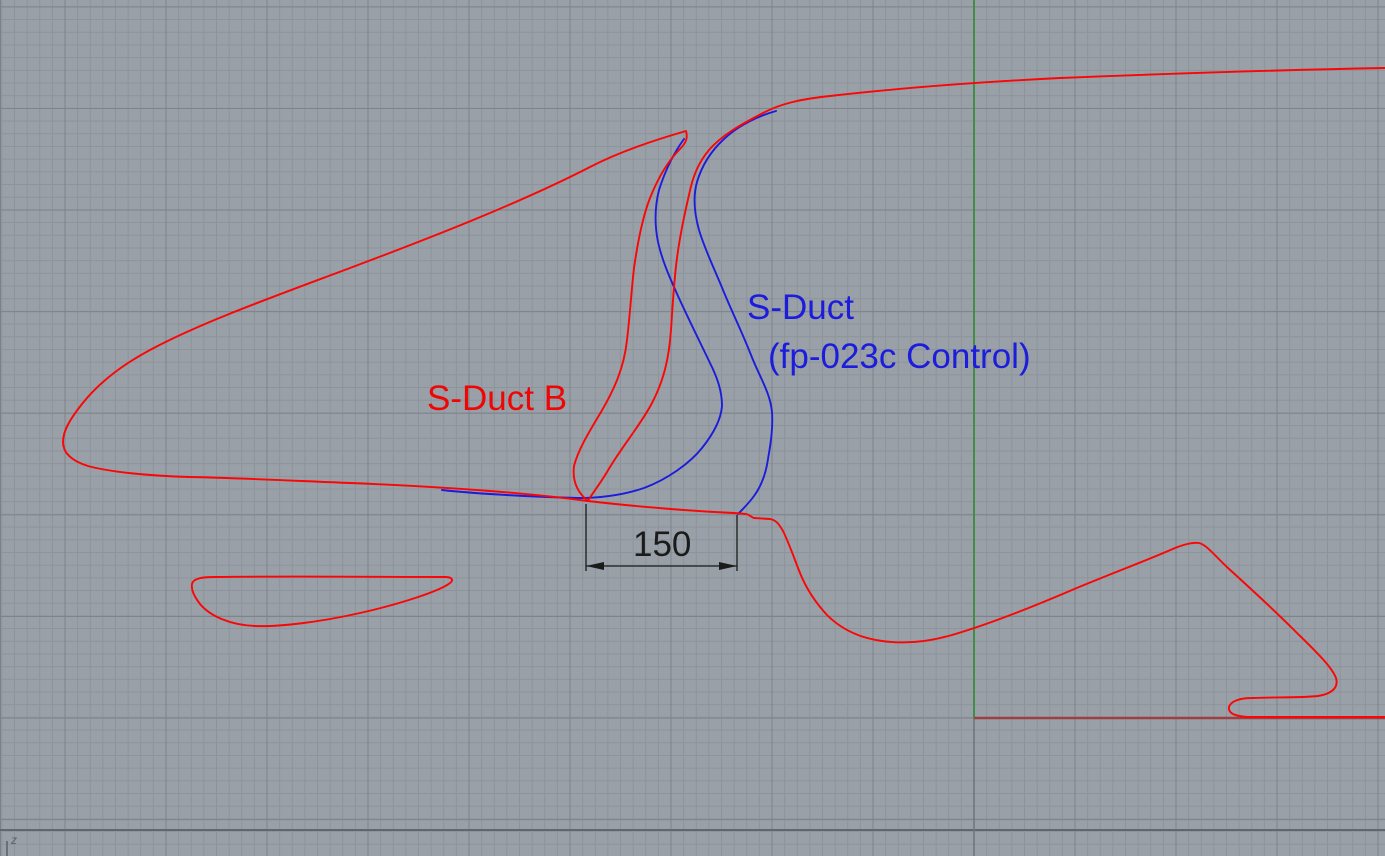 This screenshot has height=856, width=1385. I want to click on blue-curve-label-line2: (fp-023c Control), so click(899, 356).